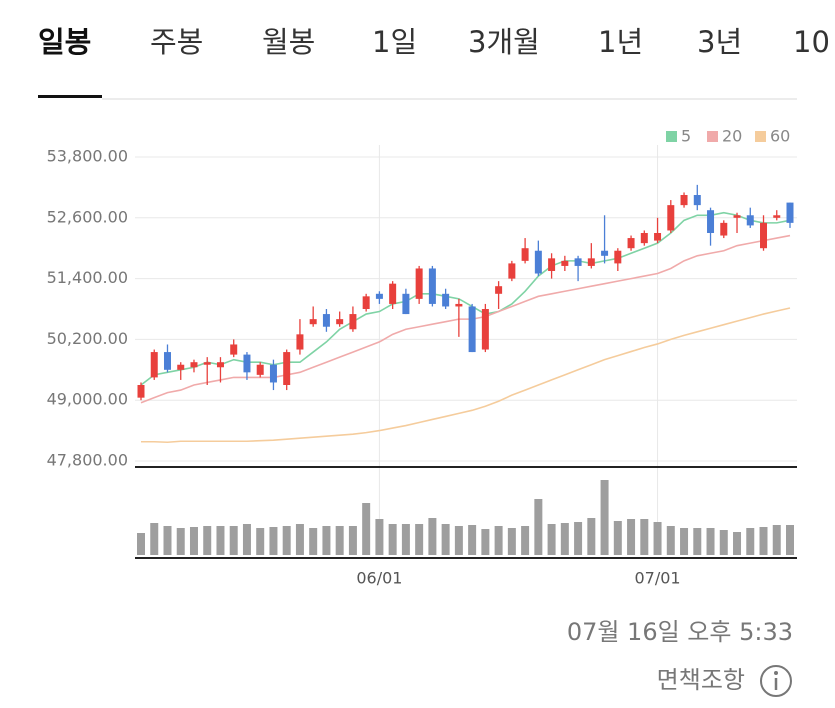 Image resolution: width=835 pixels, height=708 pixels. Describe the element at coordinates (379, 578) in the screenshot. I see `x-tick-label: 06/01` at that location.